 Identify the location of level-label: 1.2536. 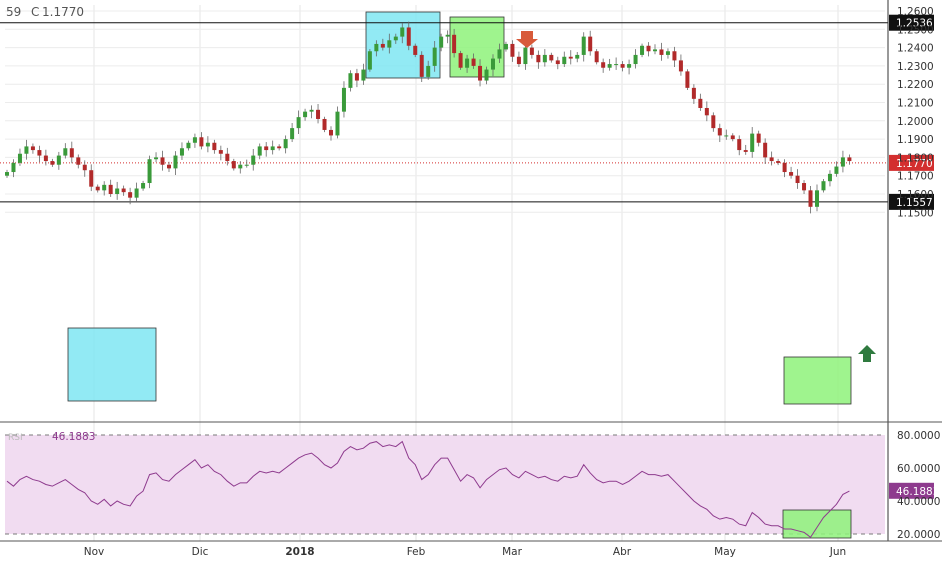
(914, 24).